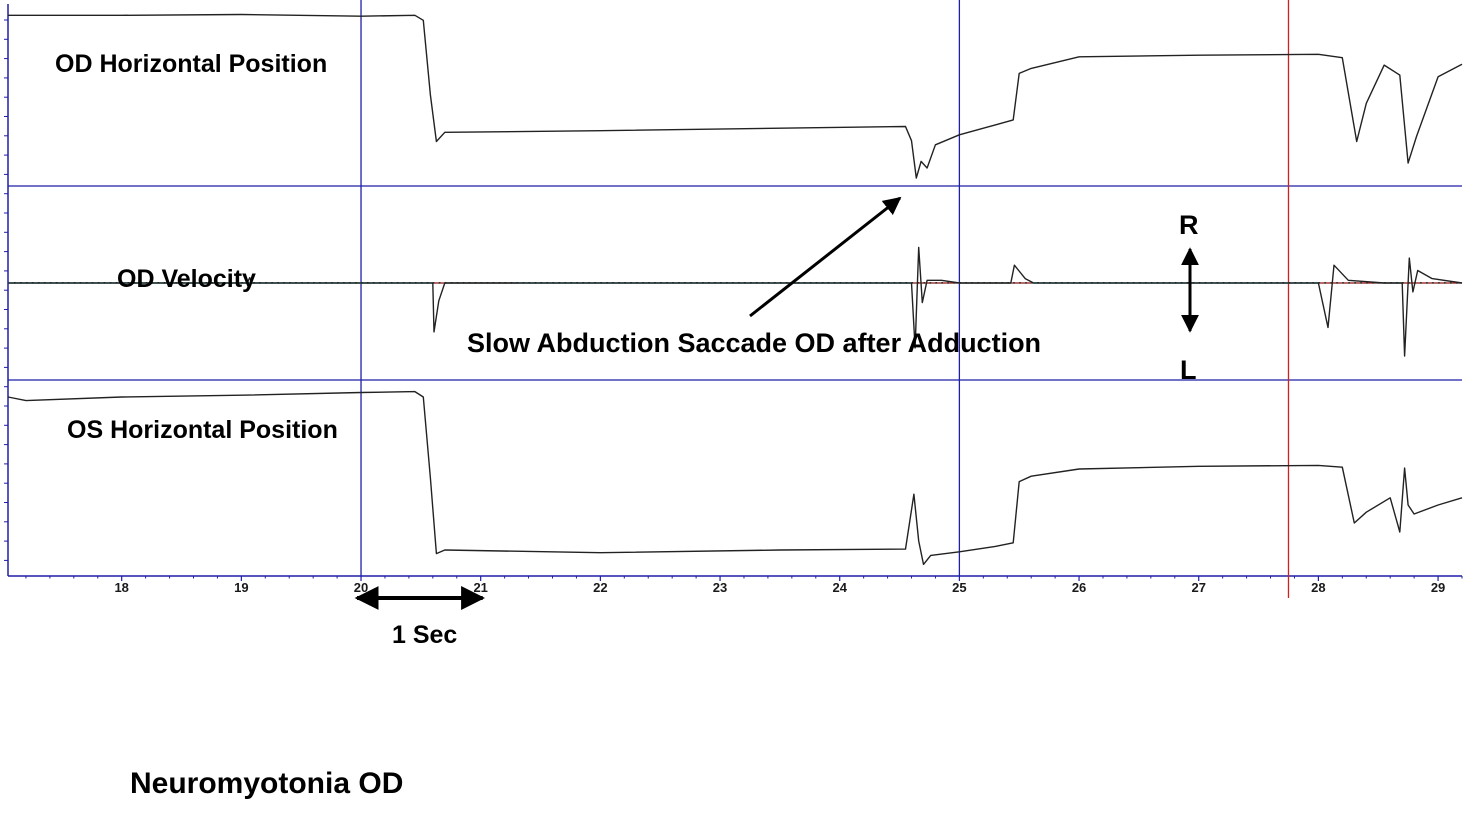 This screenshot has height=813, width=1464. I want to click on x-tick-label: 23, so click(720, 587).